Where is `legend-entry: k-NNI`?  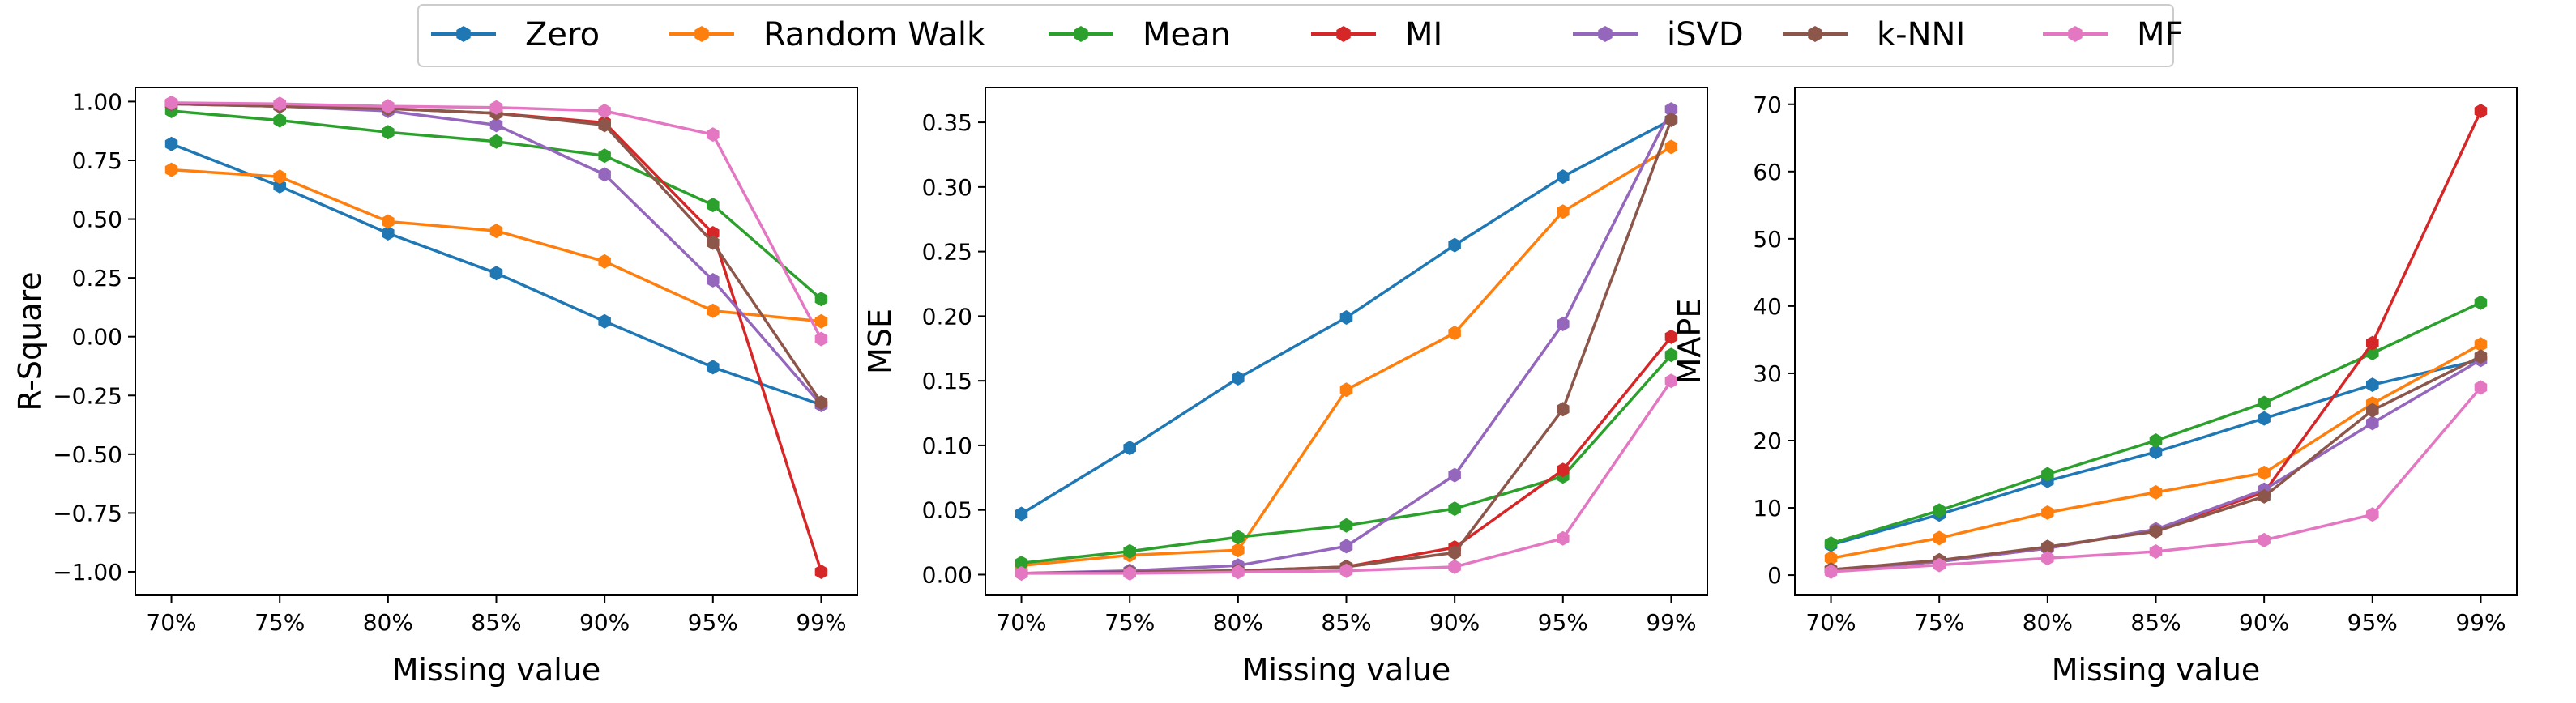 legend-entry: k-NNI is located at coordinates (1874, 34).